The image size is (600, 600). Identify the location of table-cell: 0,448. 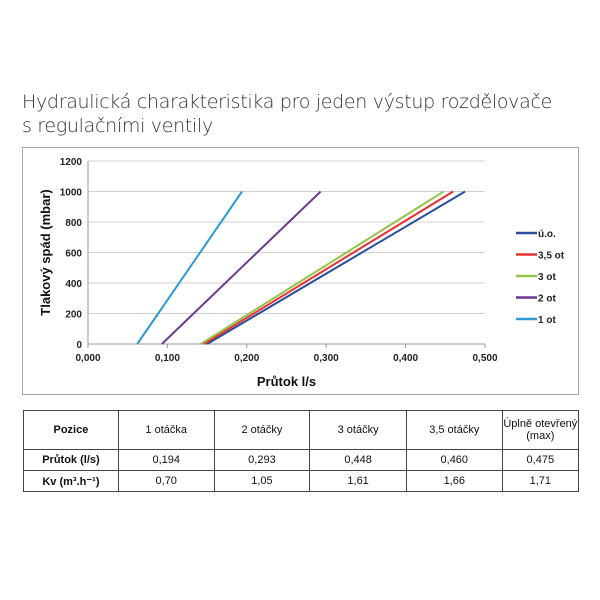
(358, 460).